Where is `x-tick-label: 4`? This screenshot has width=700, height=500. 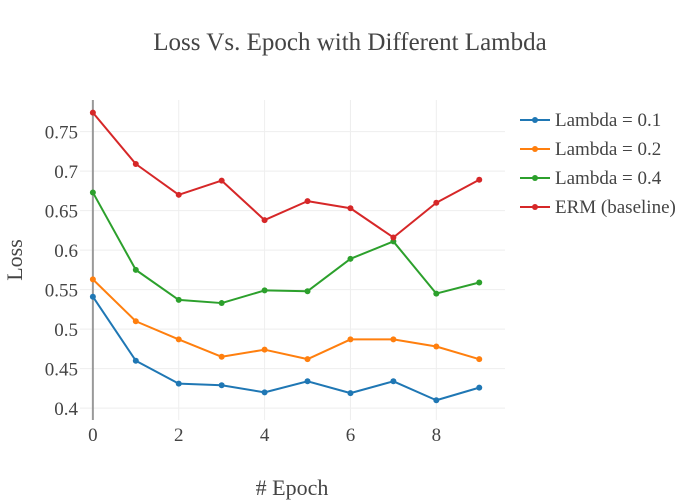 x-tick-label: 4 is located at coordinates (265, 435).